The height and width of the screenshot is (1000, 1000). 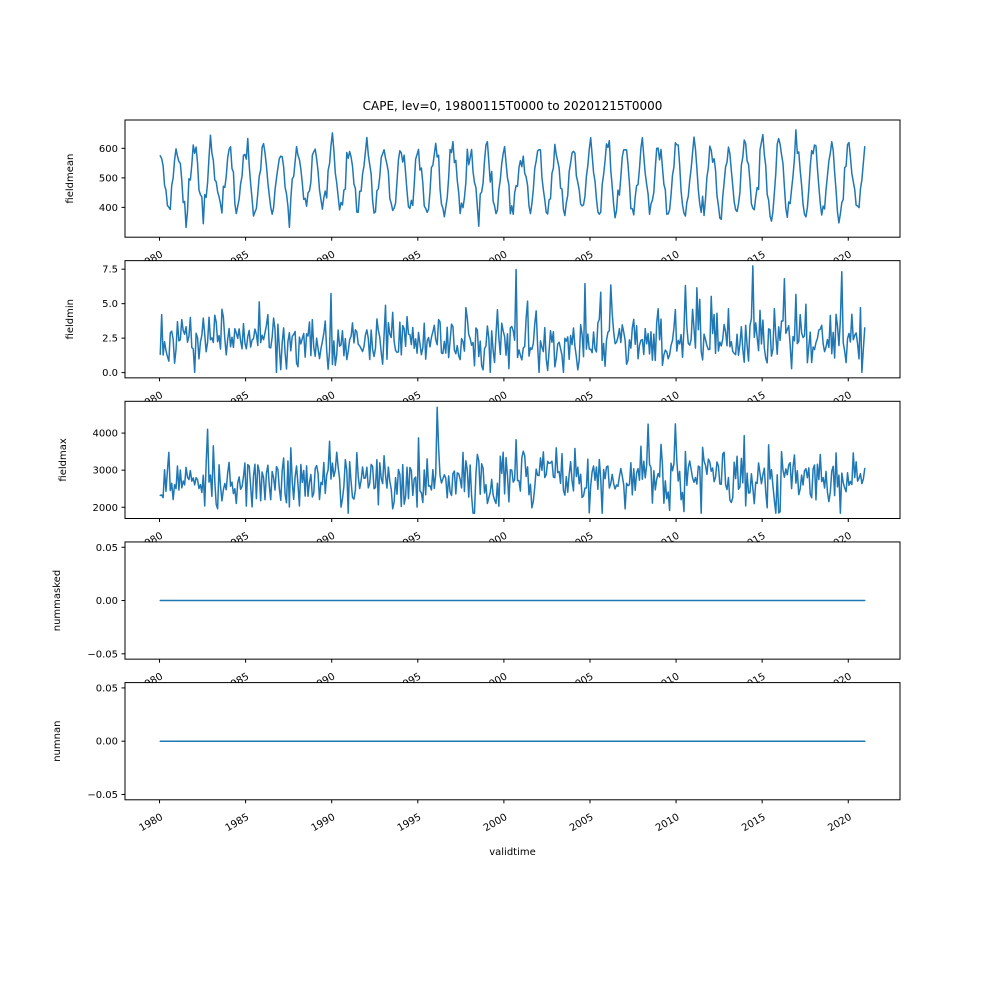 What do you see at coordinates (57, 741) in the screenshot?
I see `y-axis-label-numnan: numnan` at bounding box center [57, 741].